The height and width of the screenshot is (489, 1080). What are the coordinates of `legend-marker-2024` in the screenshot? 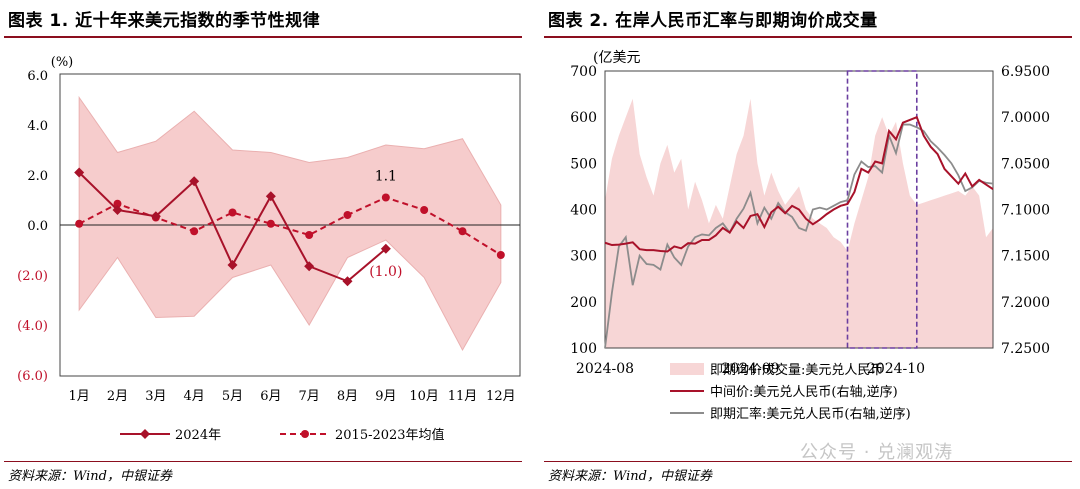 It's located at (145, 434).